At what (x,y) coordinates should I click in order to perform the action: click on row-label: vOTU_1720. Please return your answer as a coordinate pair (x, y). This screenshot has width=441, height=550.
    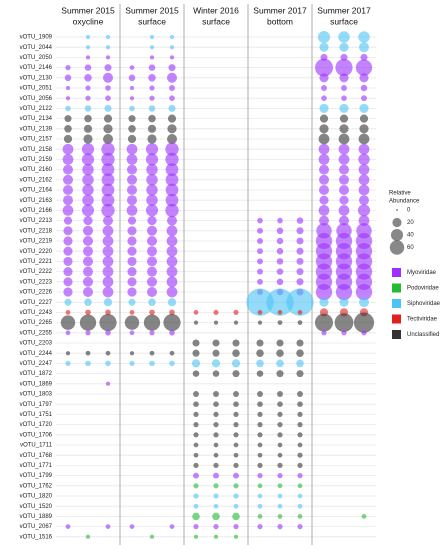
    Looking at the image, I should click on (36, 425).